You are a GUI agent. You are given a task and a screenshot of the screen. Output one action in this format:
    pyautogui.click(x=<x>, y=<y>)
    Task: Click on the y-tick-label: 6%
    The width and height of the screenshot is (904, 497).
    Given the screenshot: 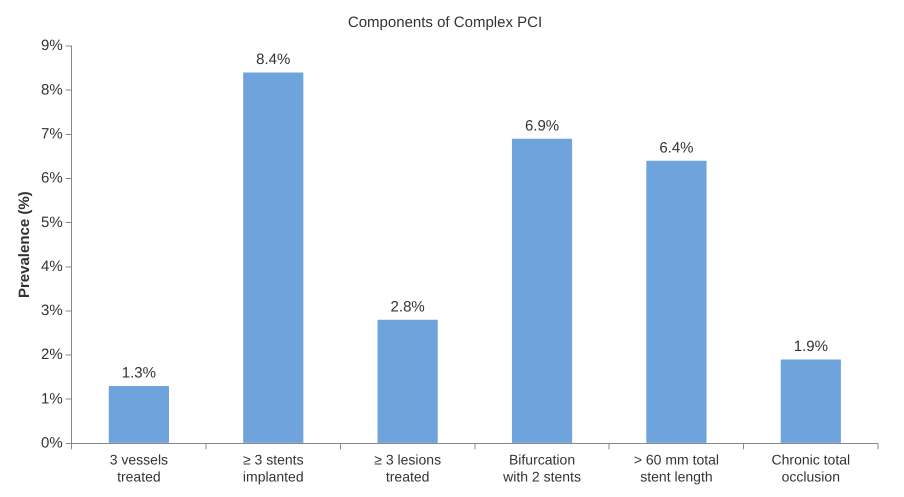 What is the action you would take?
    pyautogui.click(x=51, y=178)
    